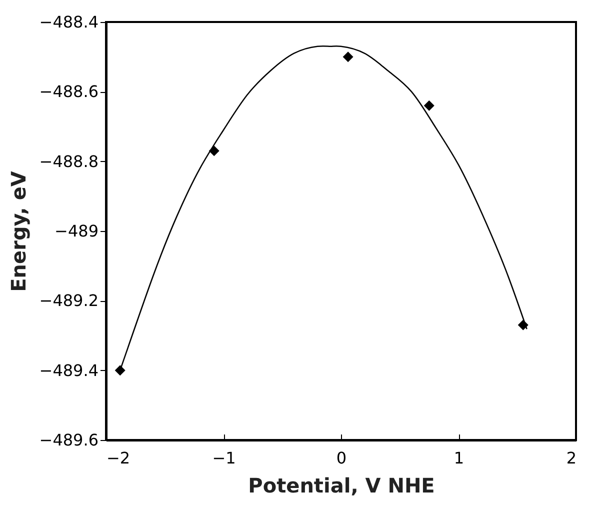 Image resolution: width=590 pixels, height=510 pixels. What do you see at coordinates (68, 161) in the screenshot?
I see `y-tick-label: −488.8` at bounding box center [68, 161].